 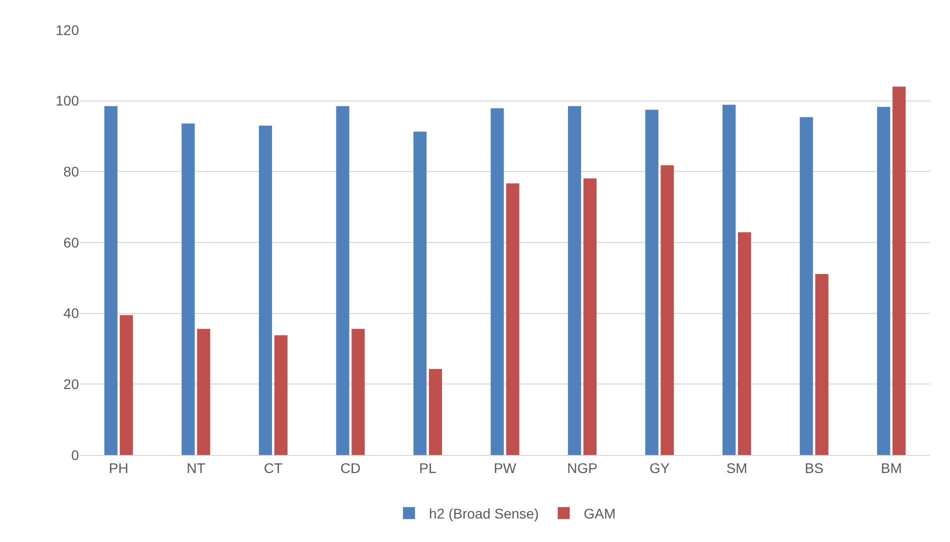 I want to click on x-tick-label: PL, so click(x=428, y=468).